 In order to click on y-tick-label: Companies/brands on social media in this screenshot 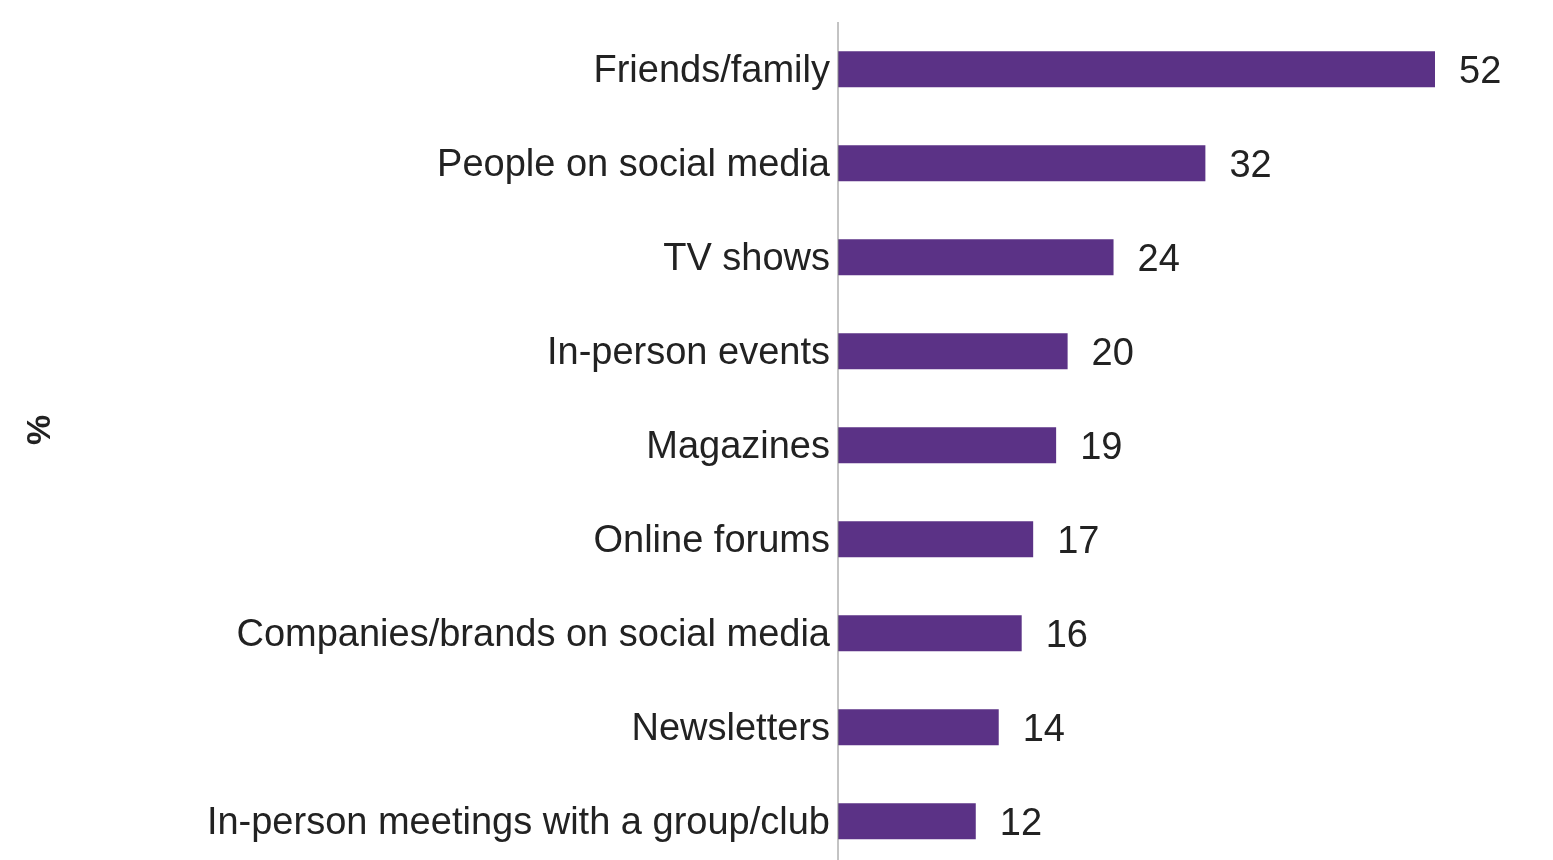, I will do `click(533, 633)`.